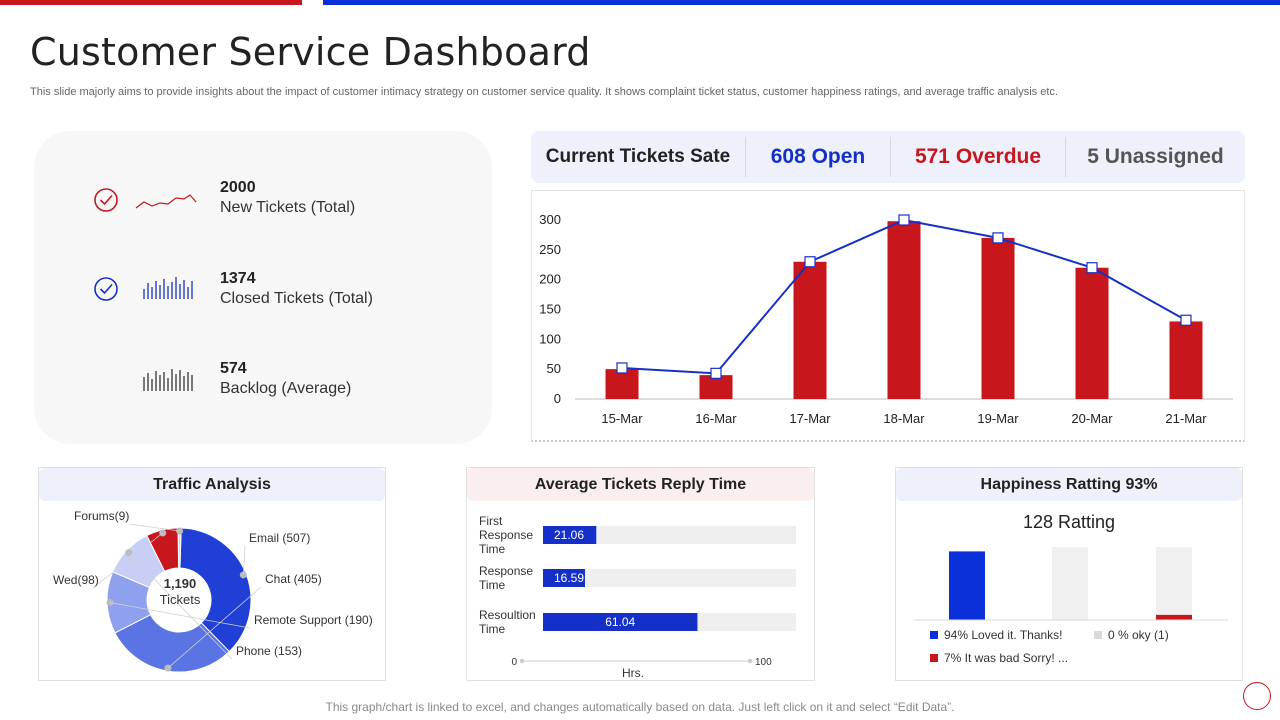  What do you see at coordinates (279, 538) in the screenshot?
I see `donut-label: Email (507)` at bounding box center [279, 538].